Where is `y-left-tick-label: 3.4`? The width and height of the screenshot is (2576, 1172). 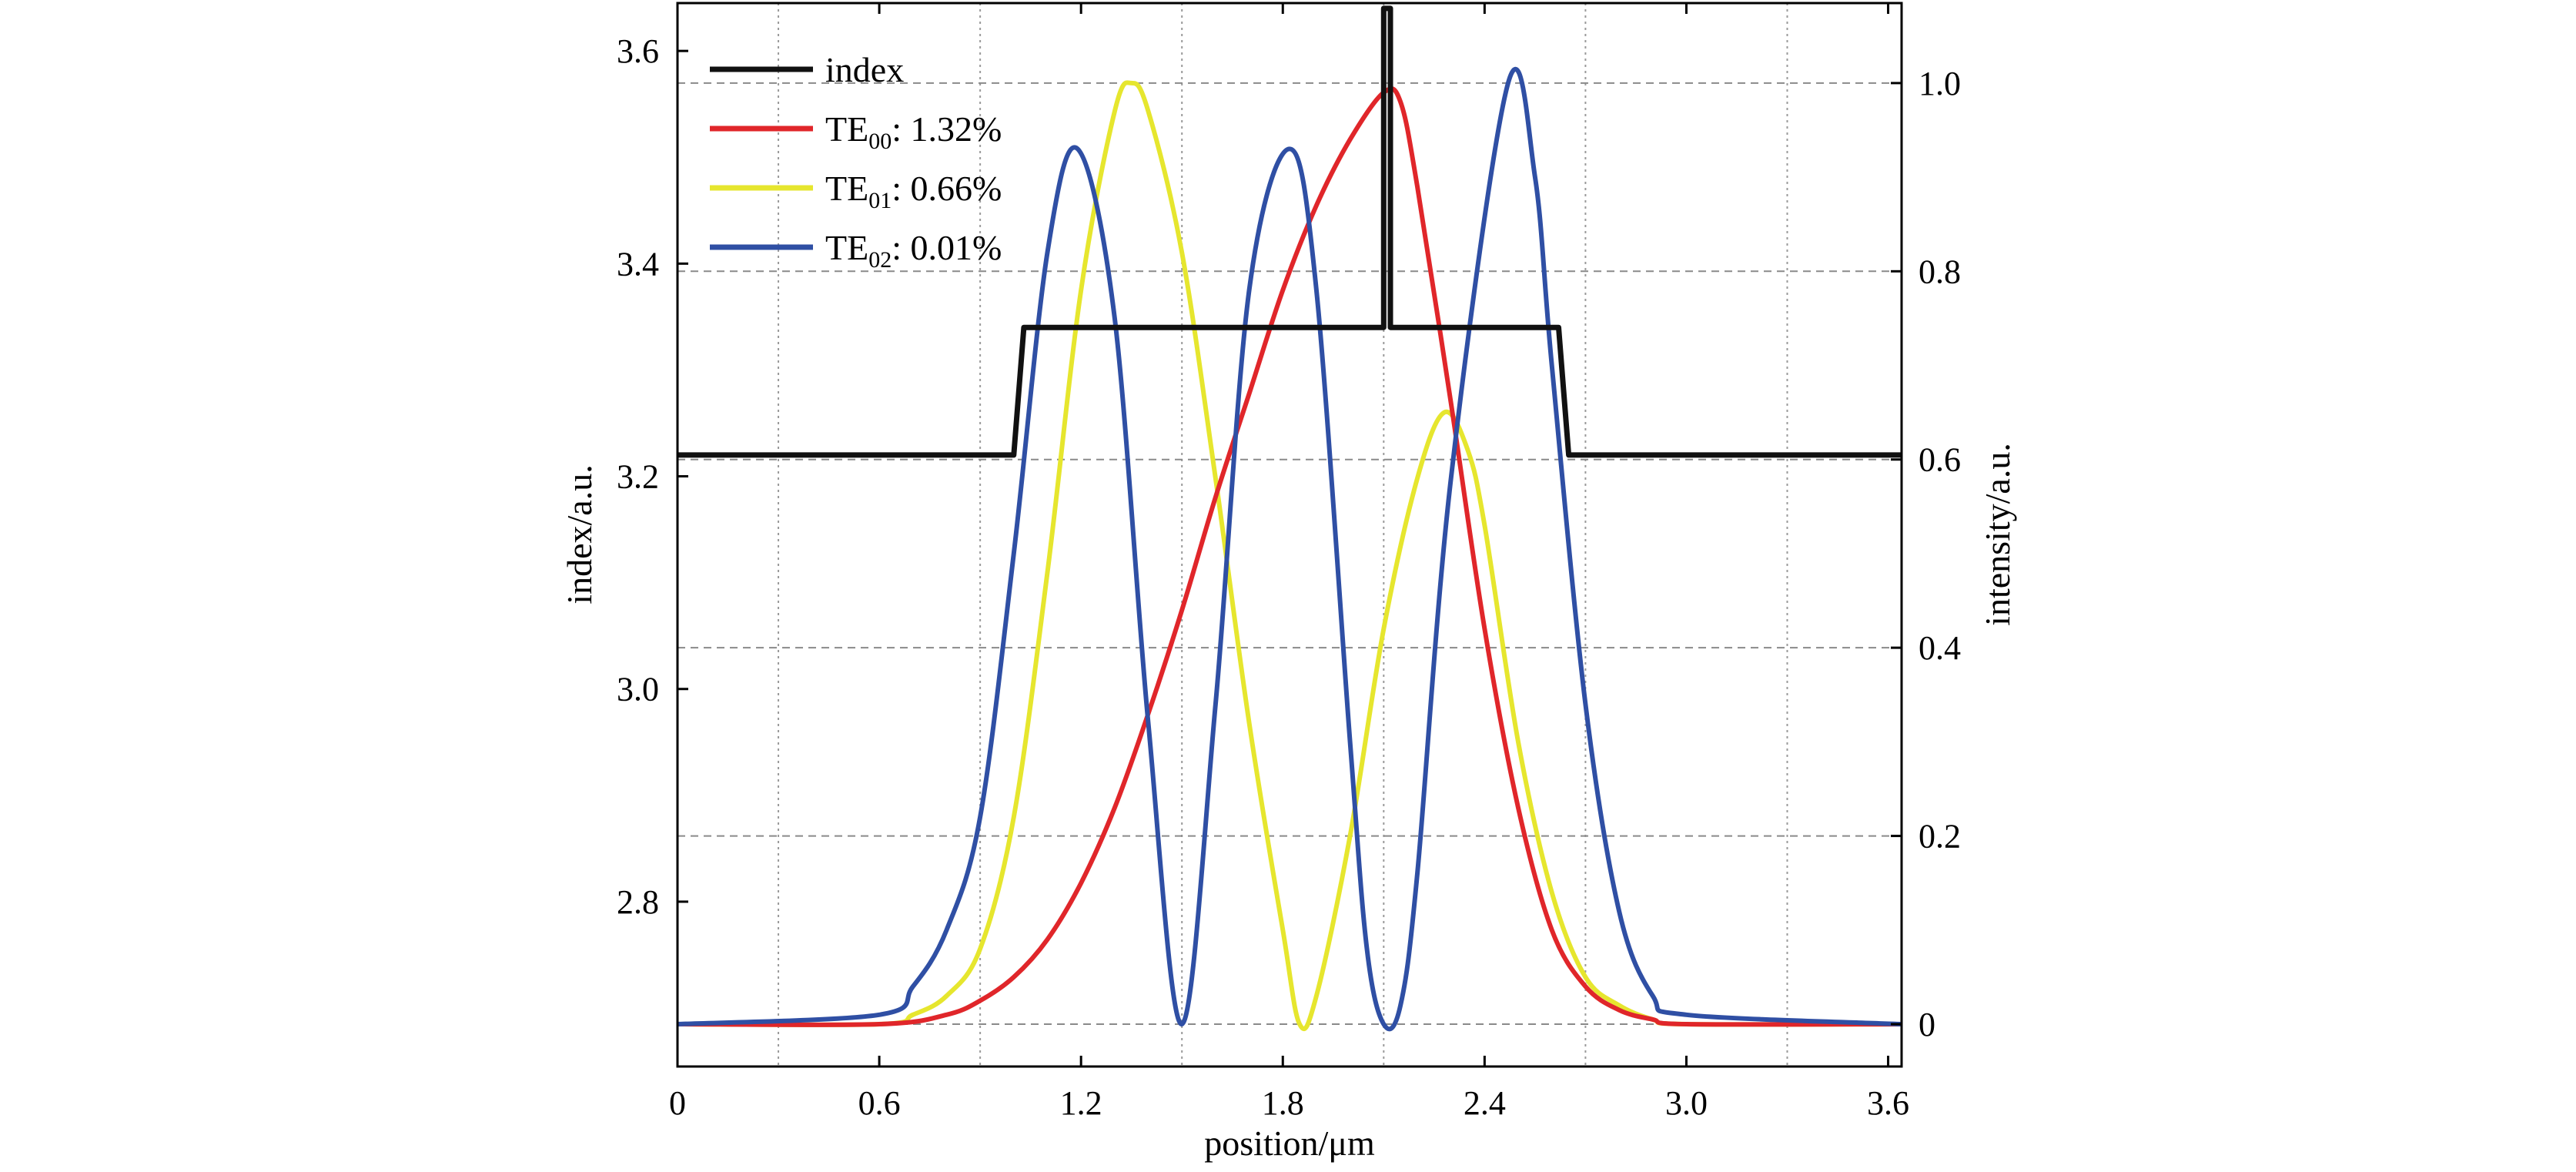 y-left-tick-label: 3.4 is located at coordinates (638, 264).